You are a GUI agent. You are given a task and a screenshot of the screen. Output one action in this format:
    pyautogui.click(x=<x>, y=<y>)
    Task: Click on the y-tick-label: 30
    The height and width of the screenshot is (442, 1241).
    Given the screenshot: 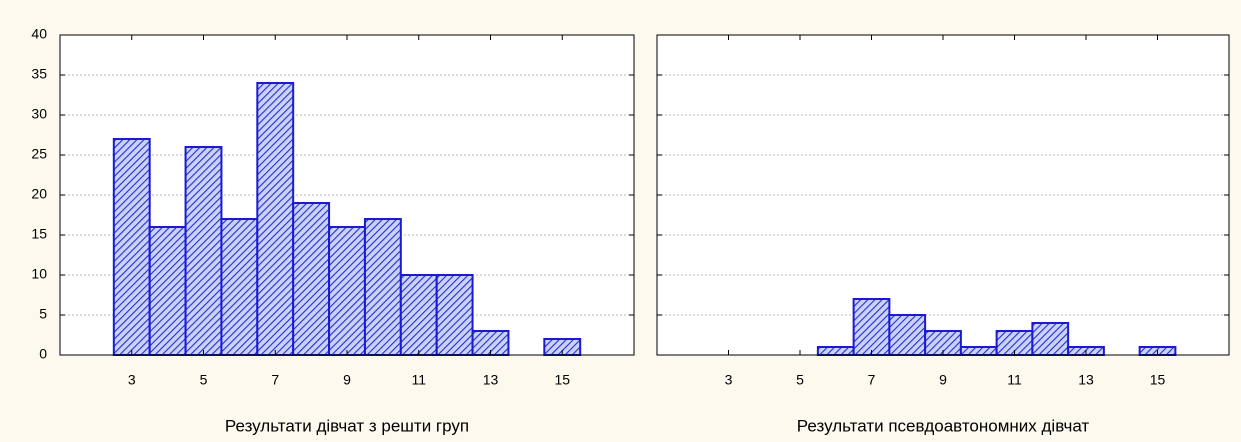 What is the action you would take?
    pyautogui.click(x=39, y=114)
    